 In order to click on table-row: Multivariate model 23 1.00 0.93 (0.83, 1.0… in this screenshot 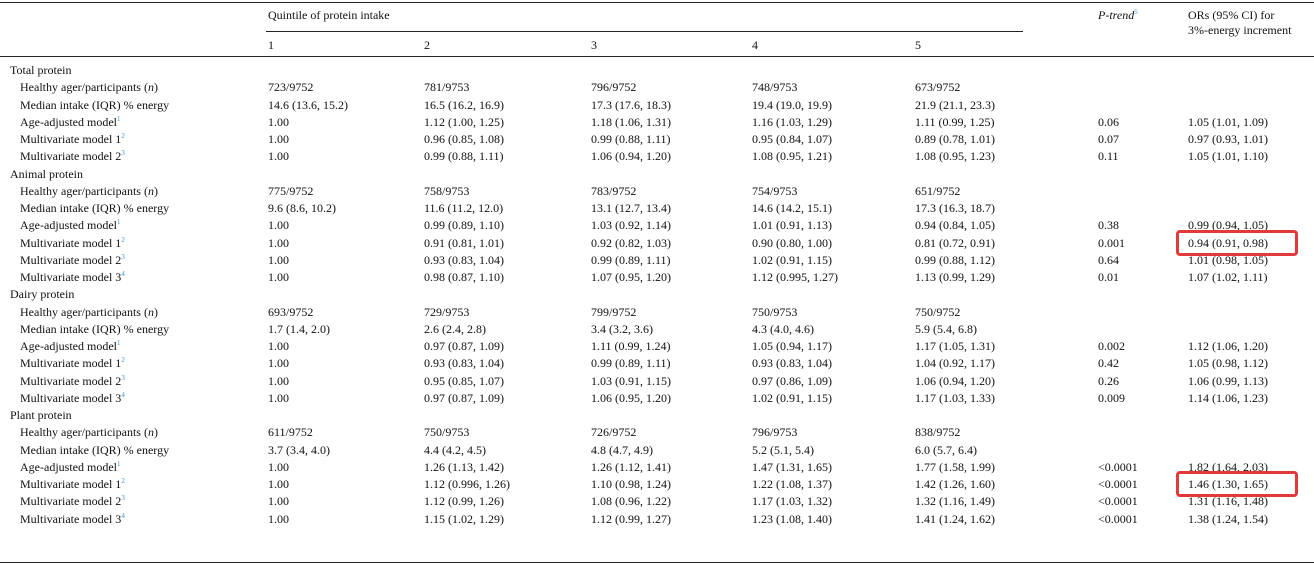, I will do `click(657, 260)`.